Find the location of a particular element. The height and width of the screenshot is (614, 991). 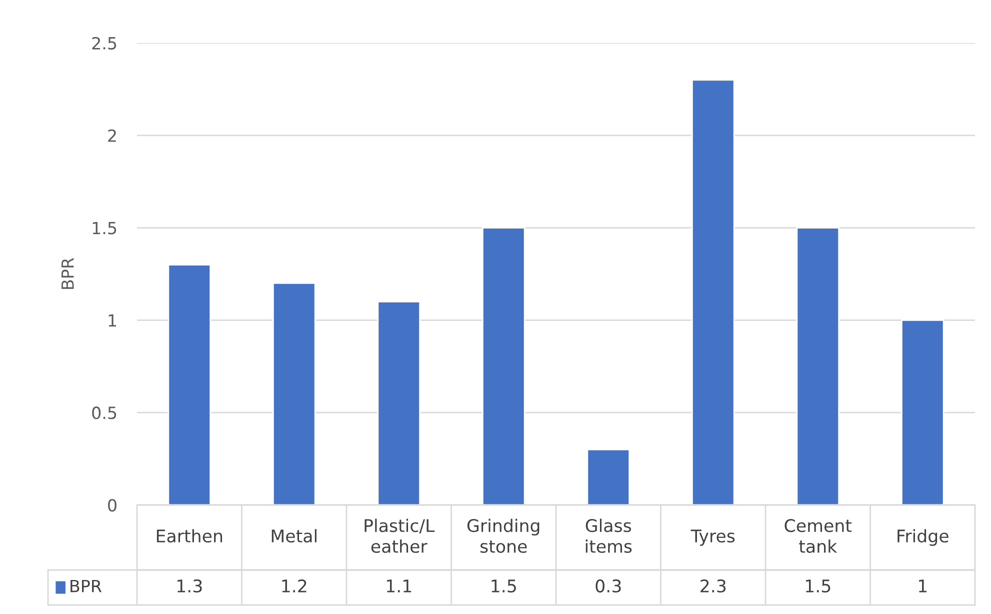

y-tick-label: 0.5 is located at coordinates (104, 413).